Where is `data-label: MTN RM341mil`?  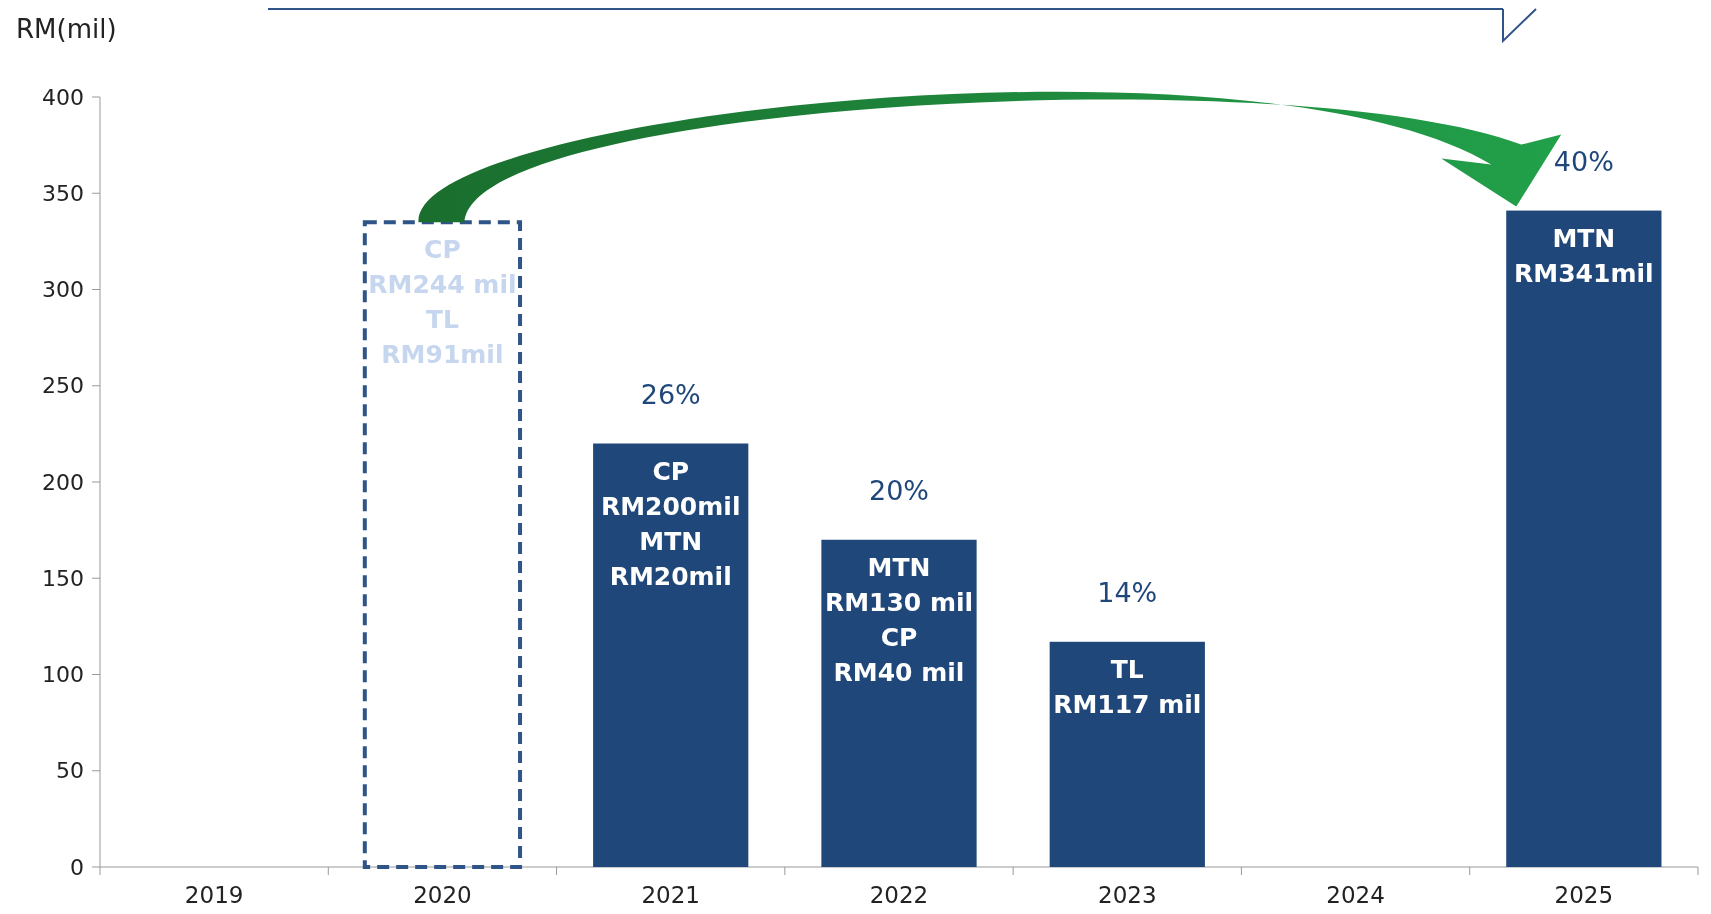 data-label: MTN RM341mil is located at coordinates (1584, 255).